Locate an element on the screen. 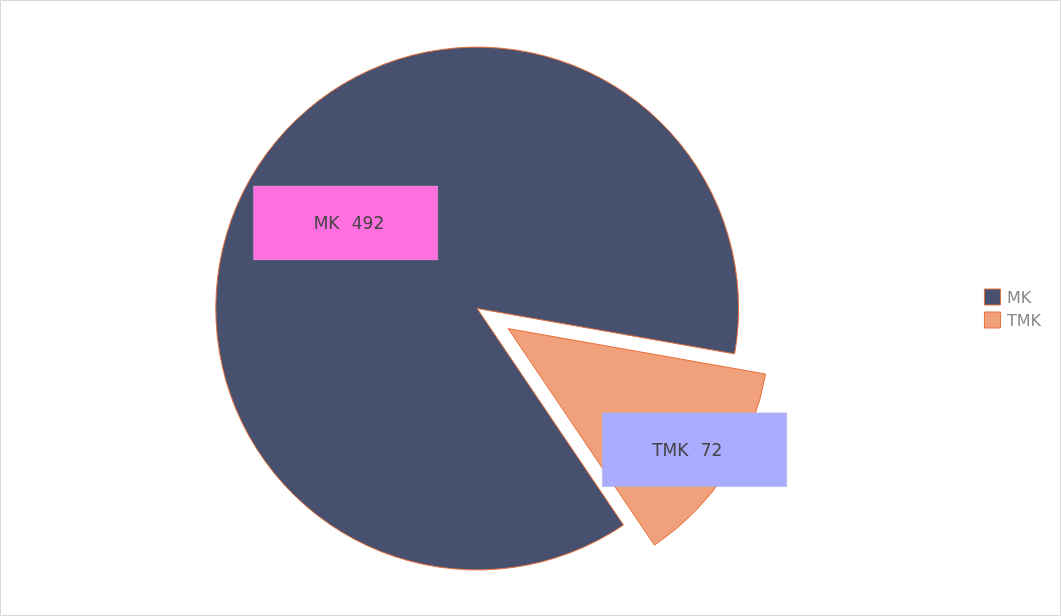 This screenshot has width=1061, height=616. data-label: 72 is located at coordinates (711, 450).